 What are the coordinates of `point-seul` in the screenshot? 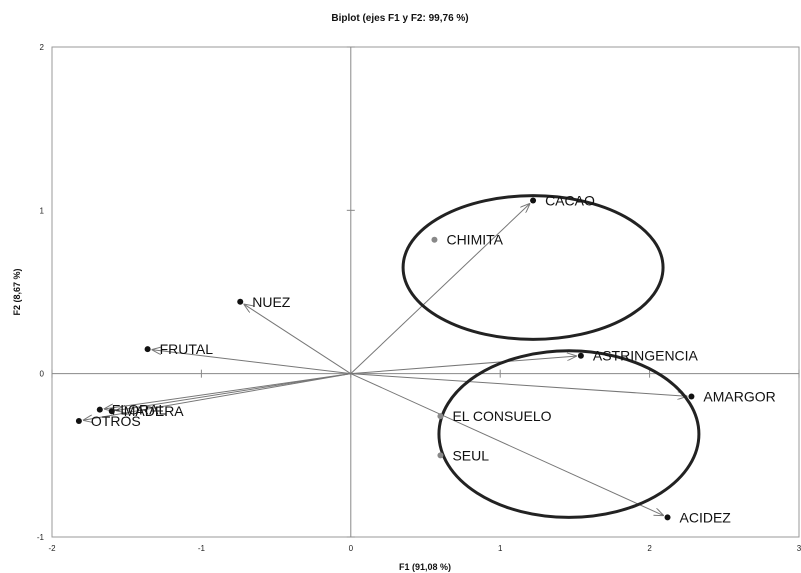 It's located at (440, 455).